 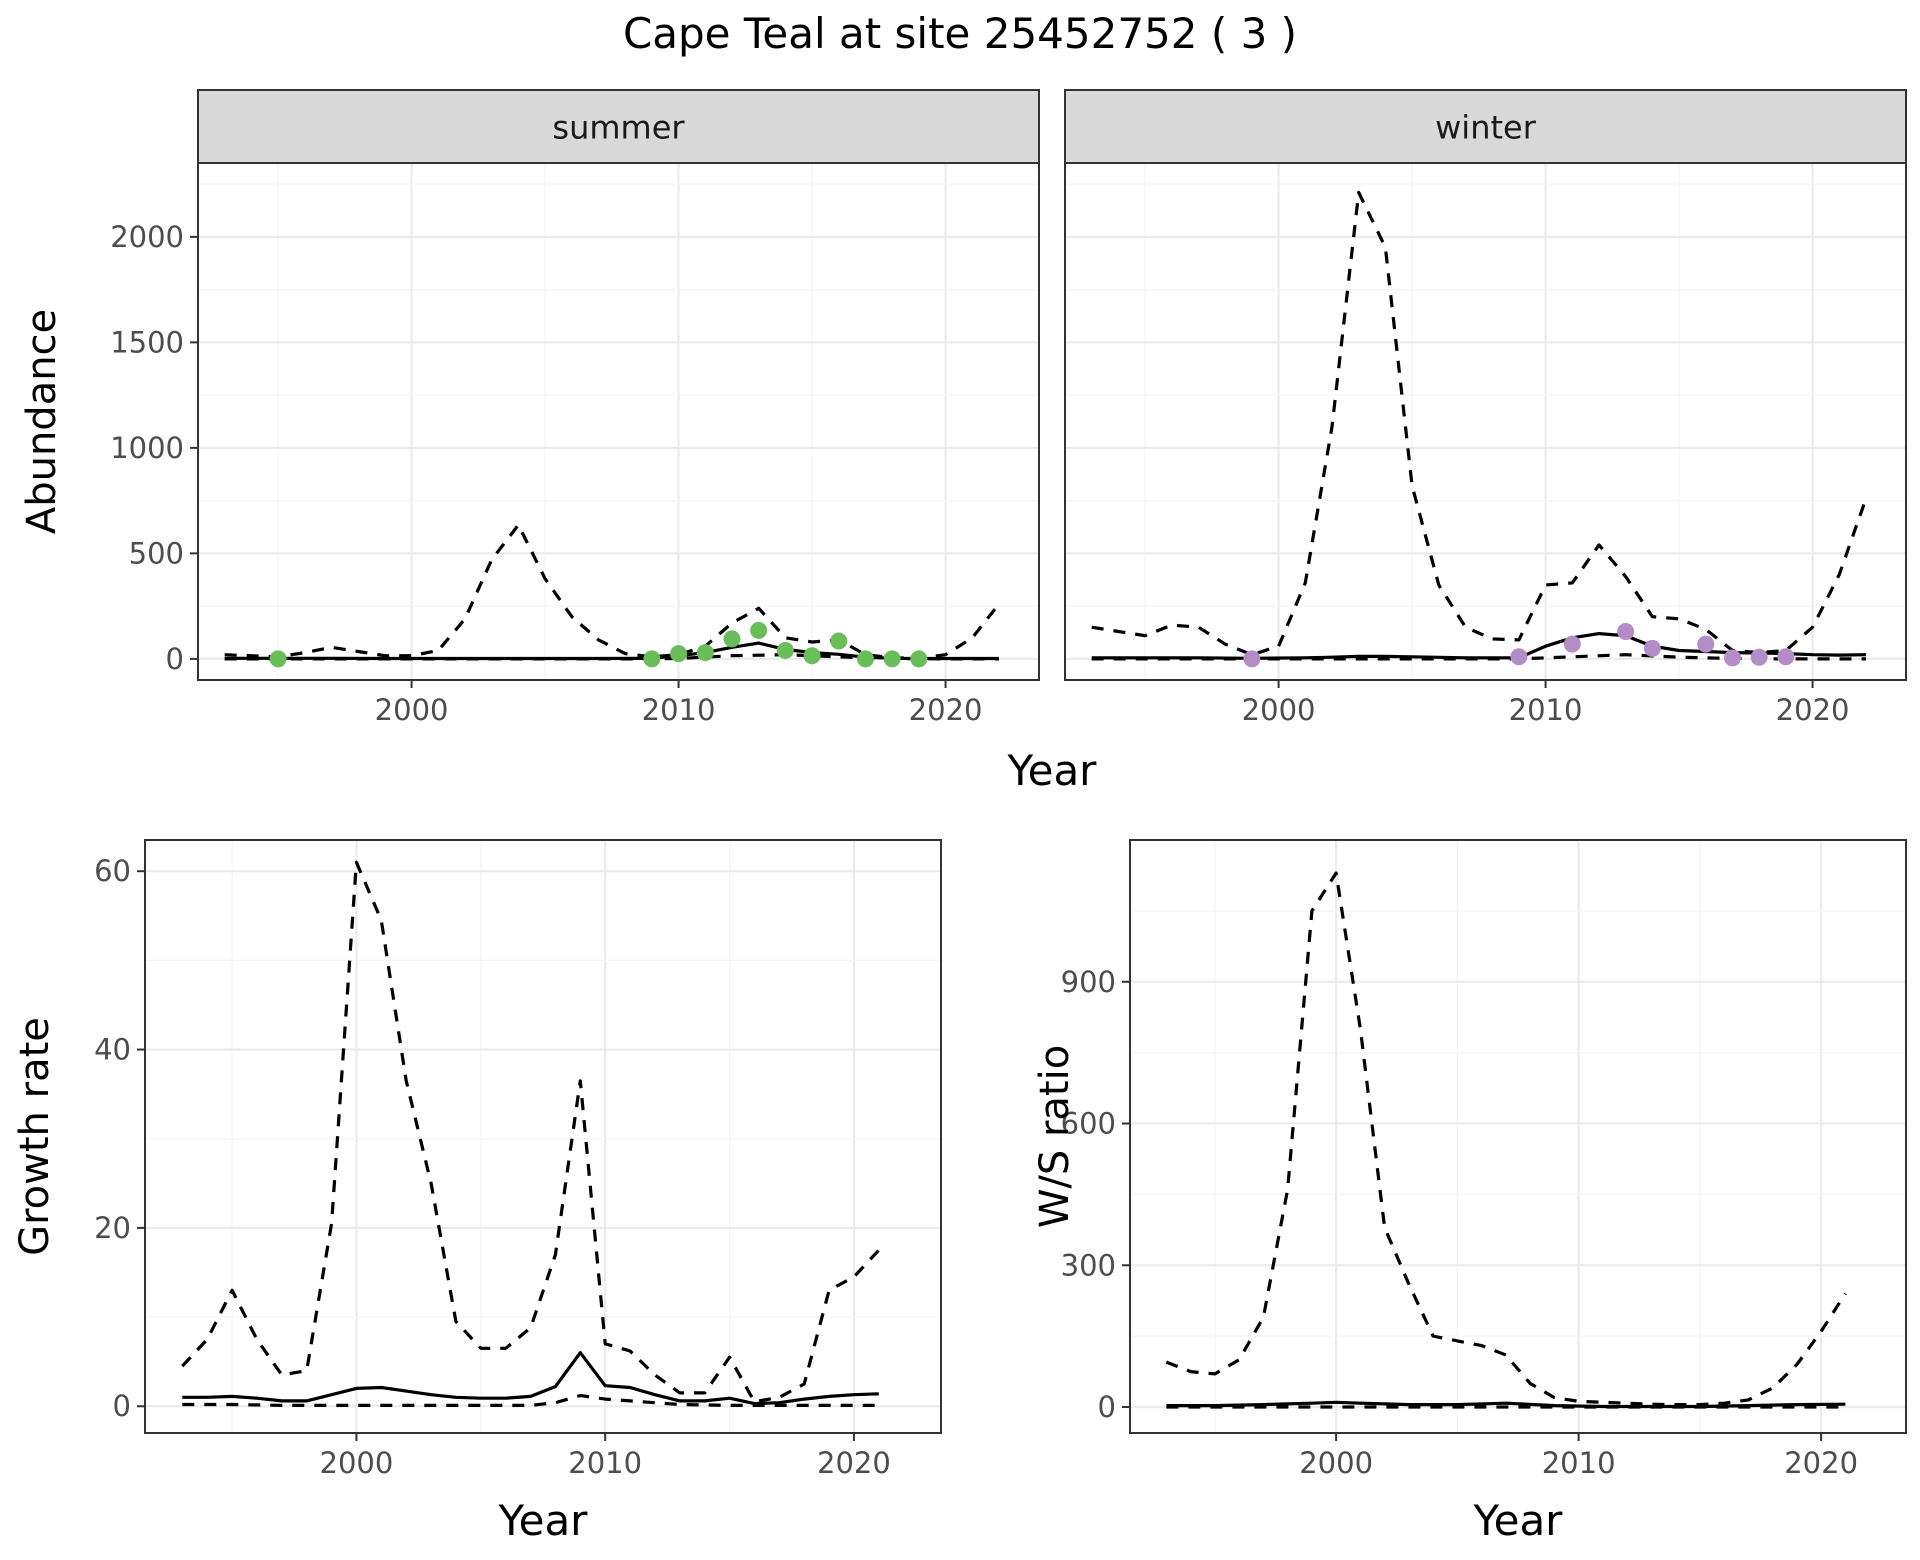 I want to click on facet-strip-label: summer, so click(x=618, y=128).